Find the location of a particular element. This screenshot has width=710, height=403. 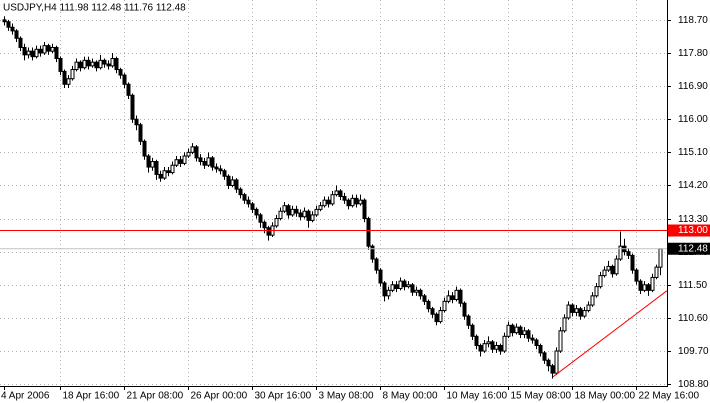

horizontal-line-box is located at coordinates (689, 230).